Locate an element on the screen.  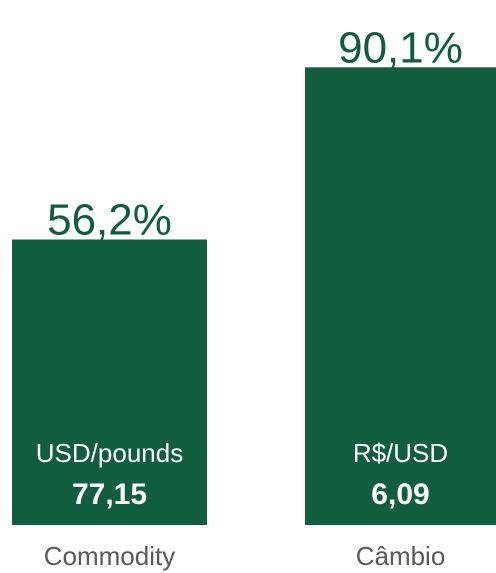
x-tick-label: Câmbio is located at coordinates (401, 556).